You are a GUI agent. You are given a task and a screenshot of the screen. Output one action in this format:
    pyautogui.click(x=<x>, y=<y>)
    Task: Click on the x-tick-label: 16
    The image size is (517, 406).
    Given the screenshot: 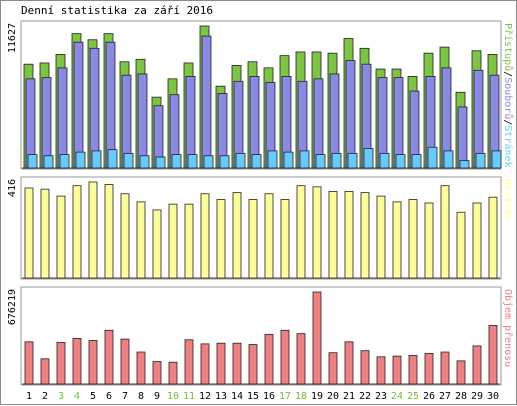 What is the action you would take?
    pyautogui.click(x=269, y=396)
    